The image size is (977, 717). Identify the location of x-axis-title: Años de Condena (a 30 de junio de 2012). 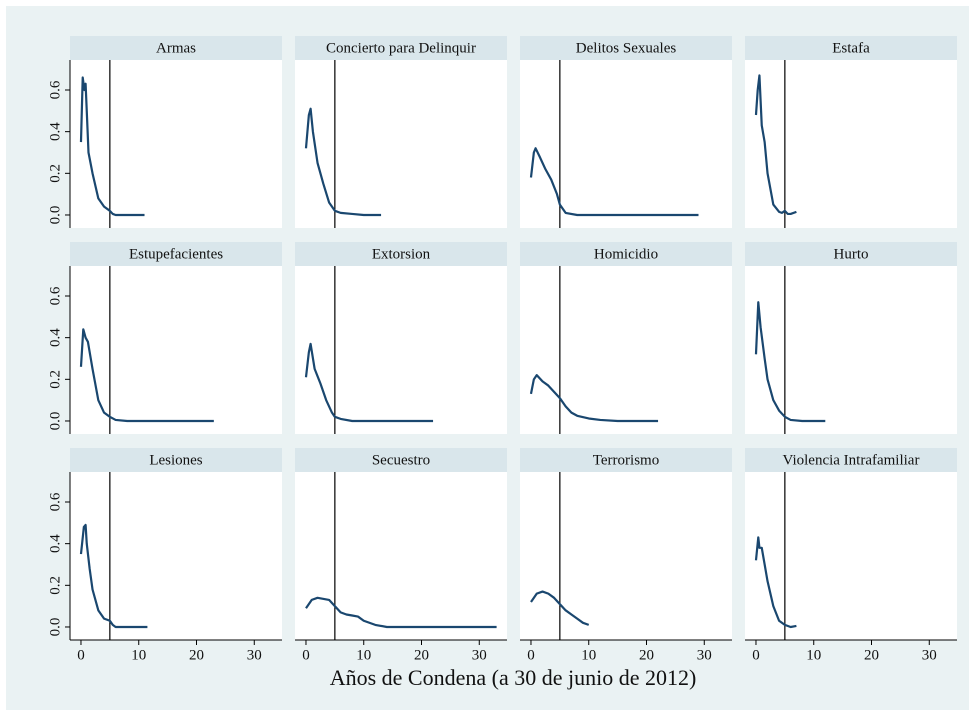
(513, 677).